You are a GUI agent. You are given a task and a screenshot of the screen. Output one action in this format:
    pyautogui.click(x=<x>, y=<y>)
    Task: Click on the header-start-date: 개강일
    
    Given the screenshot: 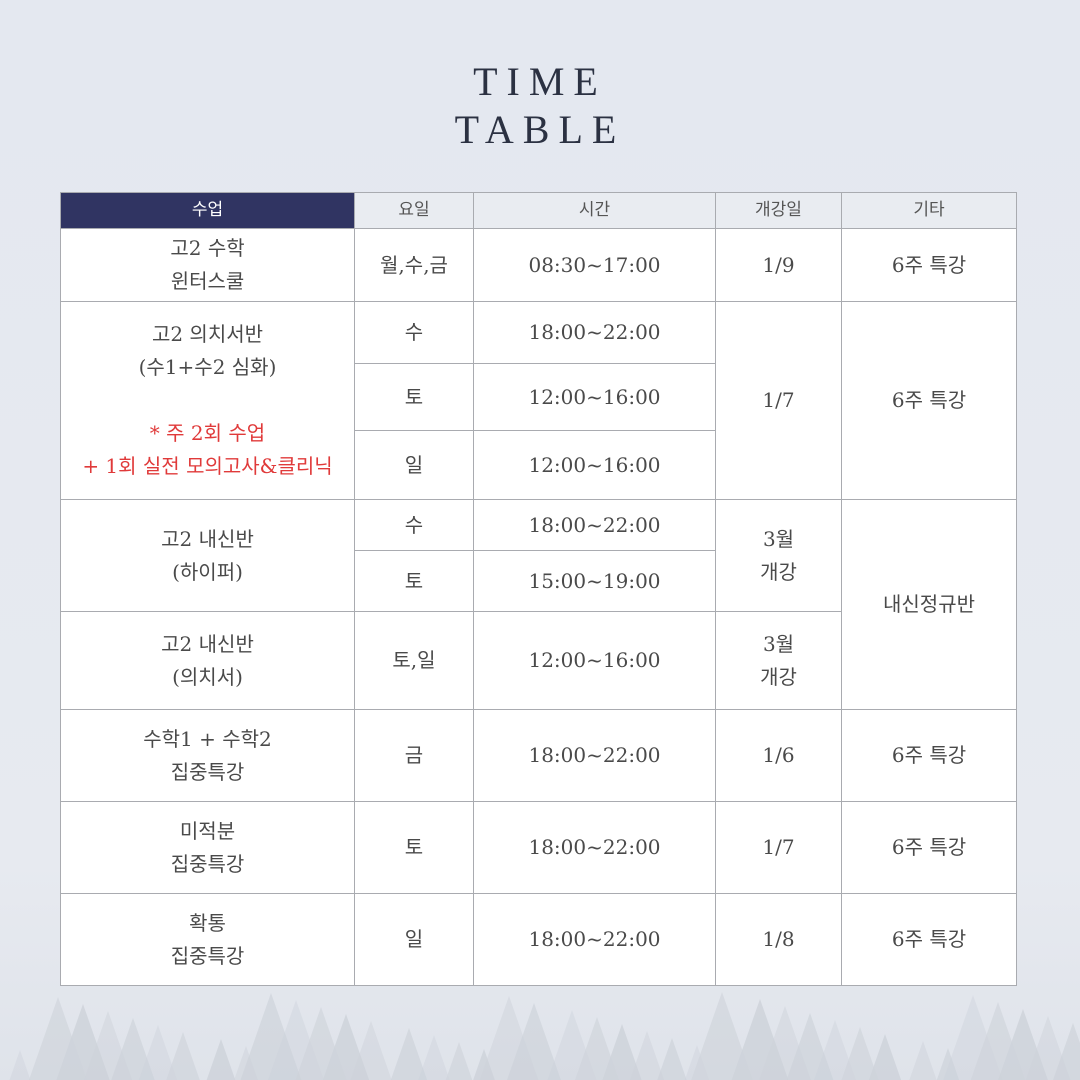 What is the action you would take?
    pyautogui.click(x=778, y=210)
    